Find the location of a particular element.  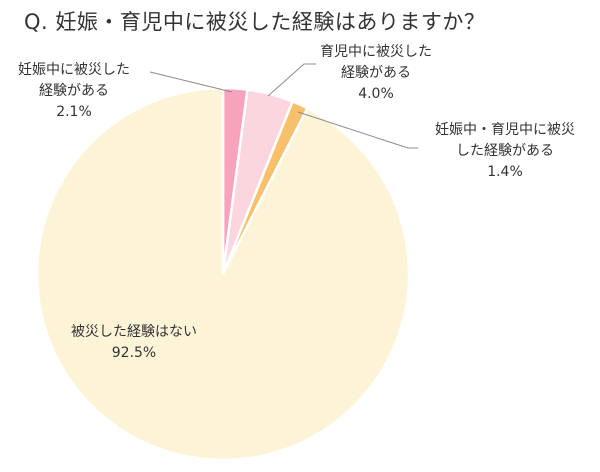

chart-title: Q. 妊娠・育児中に被災した経験はありますか？ is located at coordinates (255, 22).